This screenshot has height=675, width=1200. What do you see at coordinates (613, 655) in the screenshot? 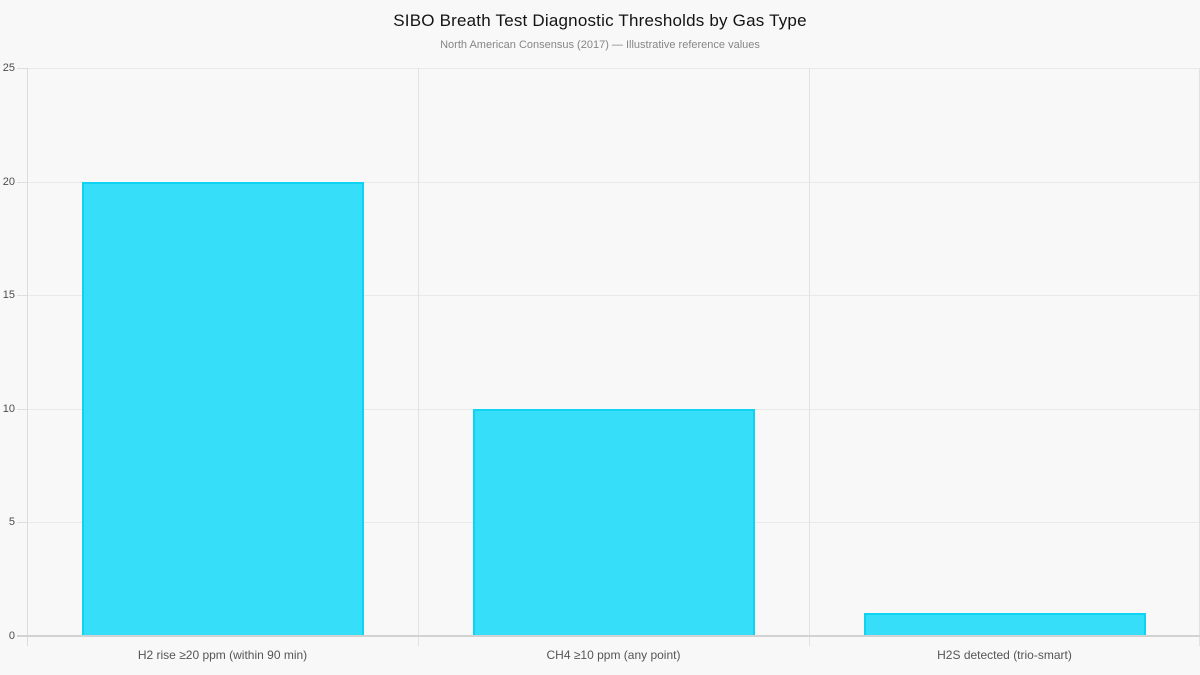
I see `x-category-label: CH4 ≥10 ppm (any point)` at bounding box center [613, 655].